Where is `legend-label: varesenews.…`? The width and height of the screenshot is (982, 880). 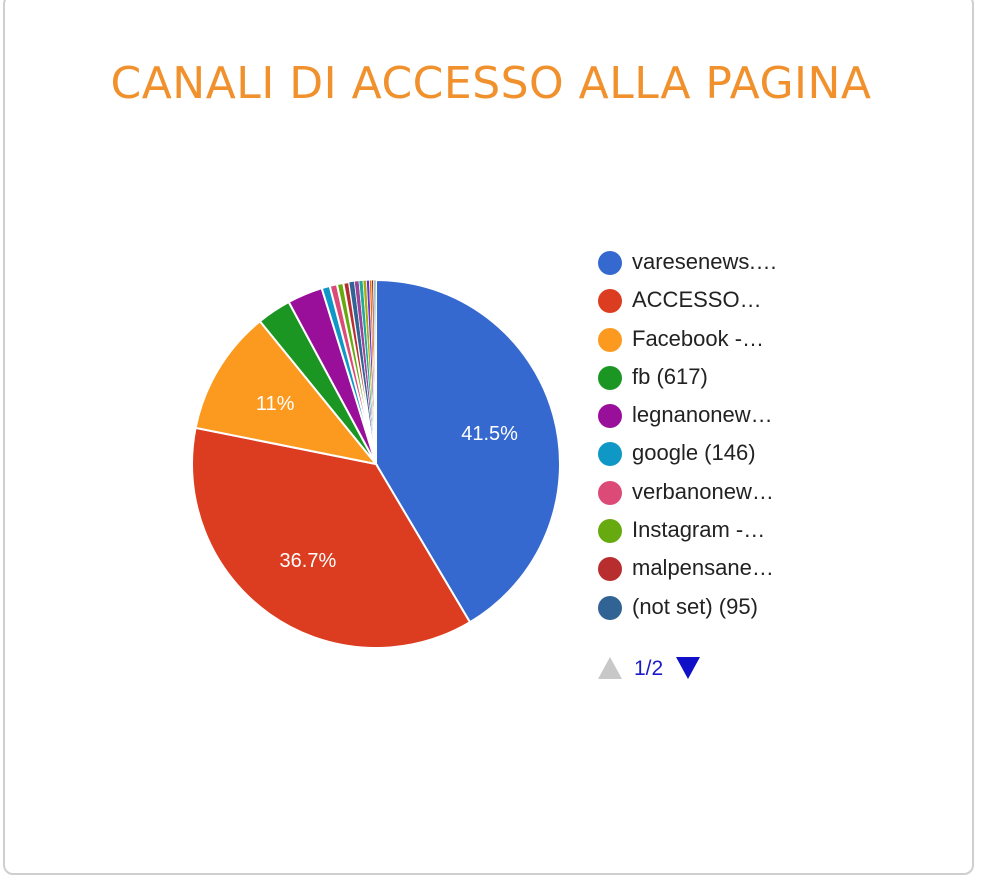 legend-label: varesenews.… is located at coordinates (705, 261).